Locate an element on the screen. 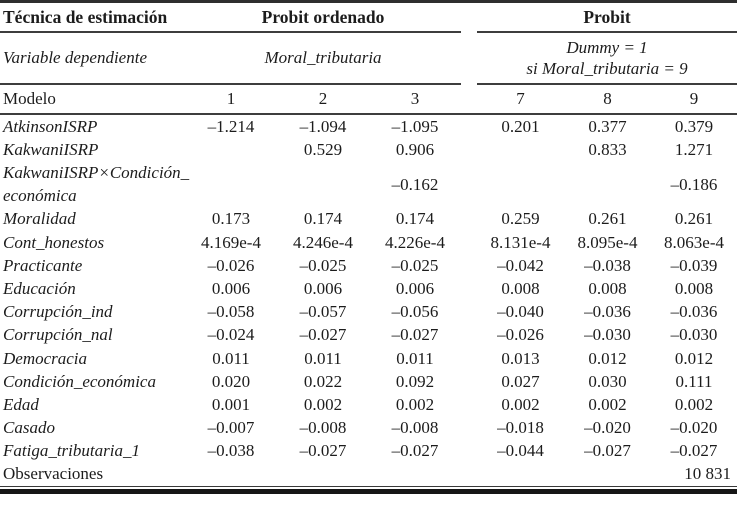 Image resolution: width=737 pixels, height=516 pixels. value-cell: –0.030 is located at coordinates (694, 335).